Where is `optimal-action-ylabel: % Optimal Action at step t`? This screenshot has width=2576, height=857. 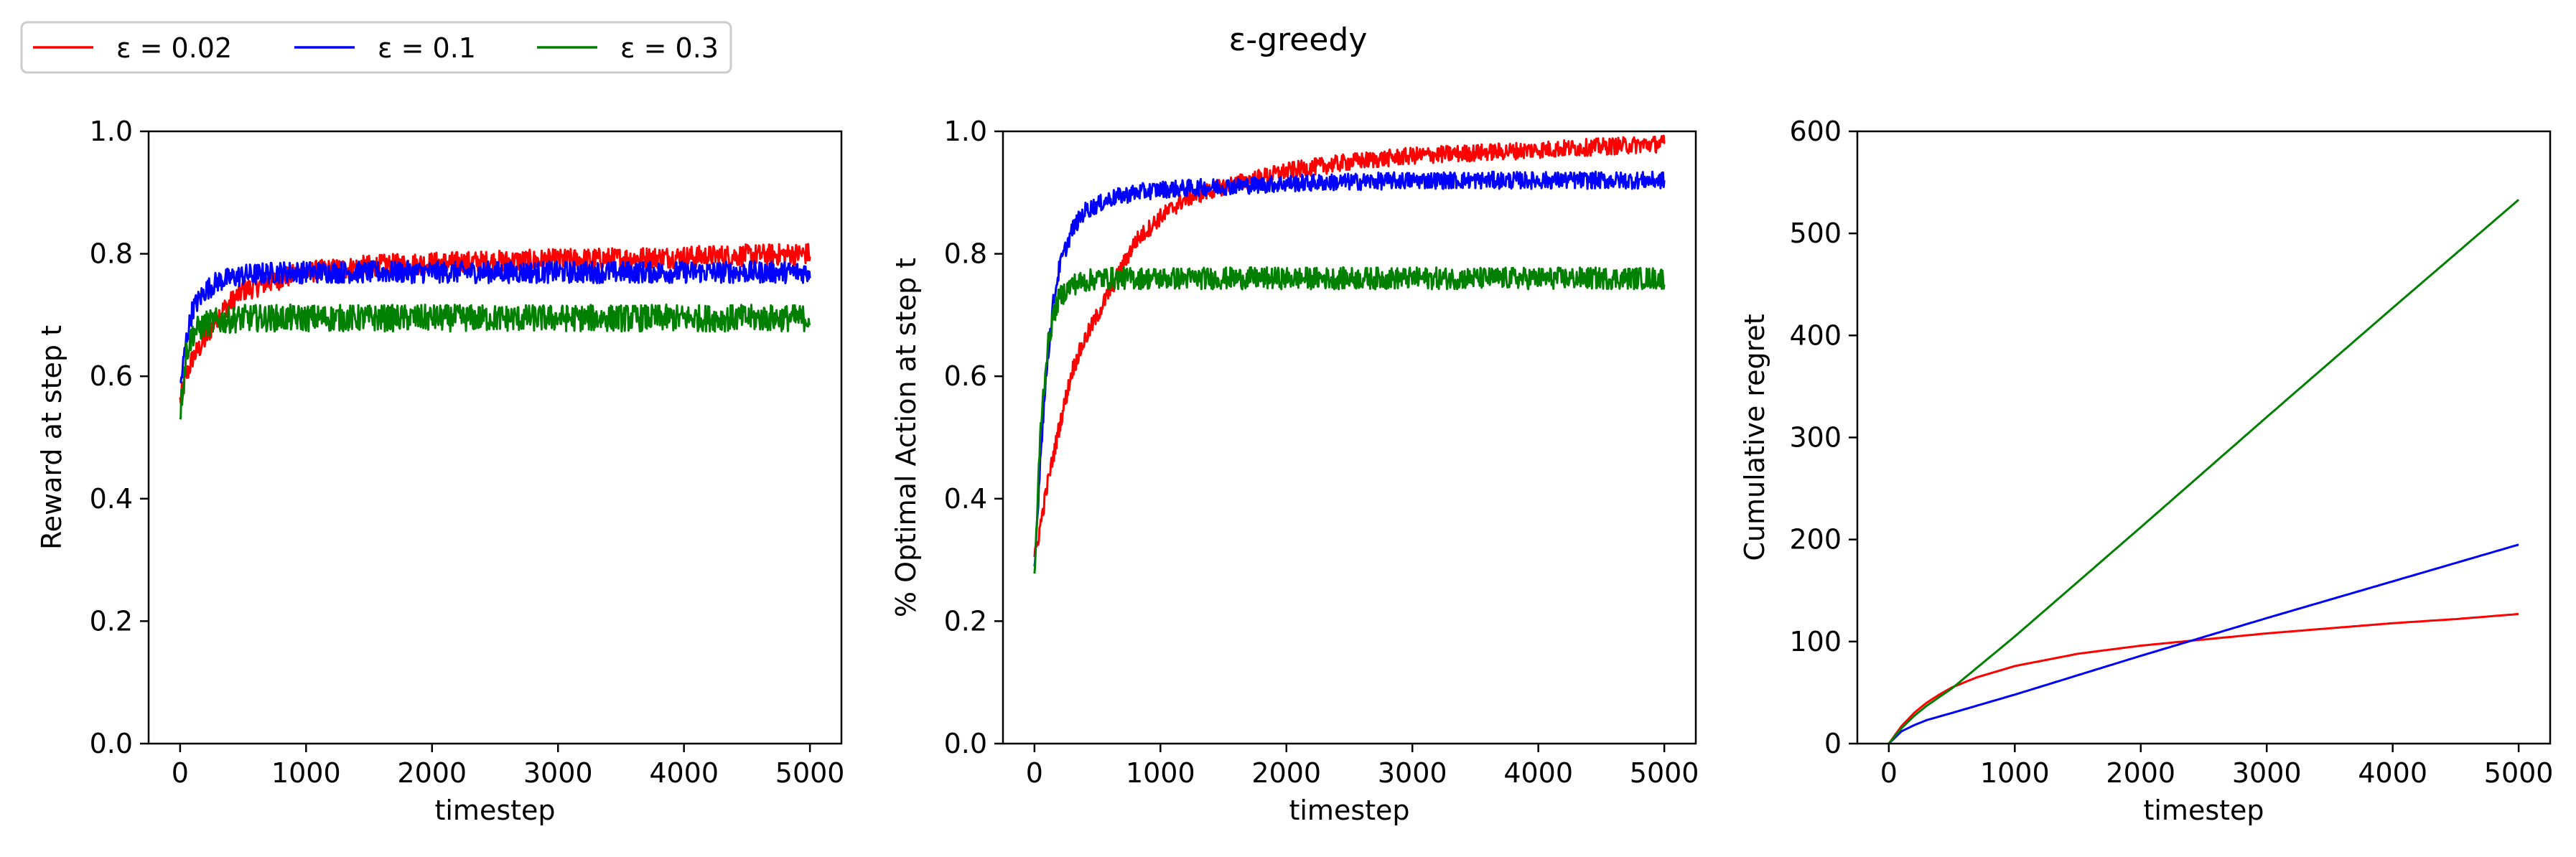 optimal-action-ylabel: % Optimal Action at step t is located at coordinates (906, 437).